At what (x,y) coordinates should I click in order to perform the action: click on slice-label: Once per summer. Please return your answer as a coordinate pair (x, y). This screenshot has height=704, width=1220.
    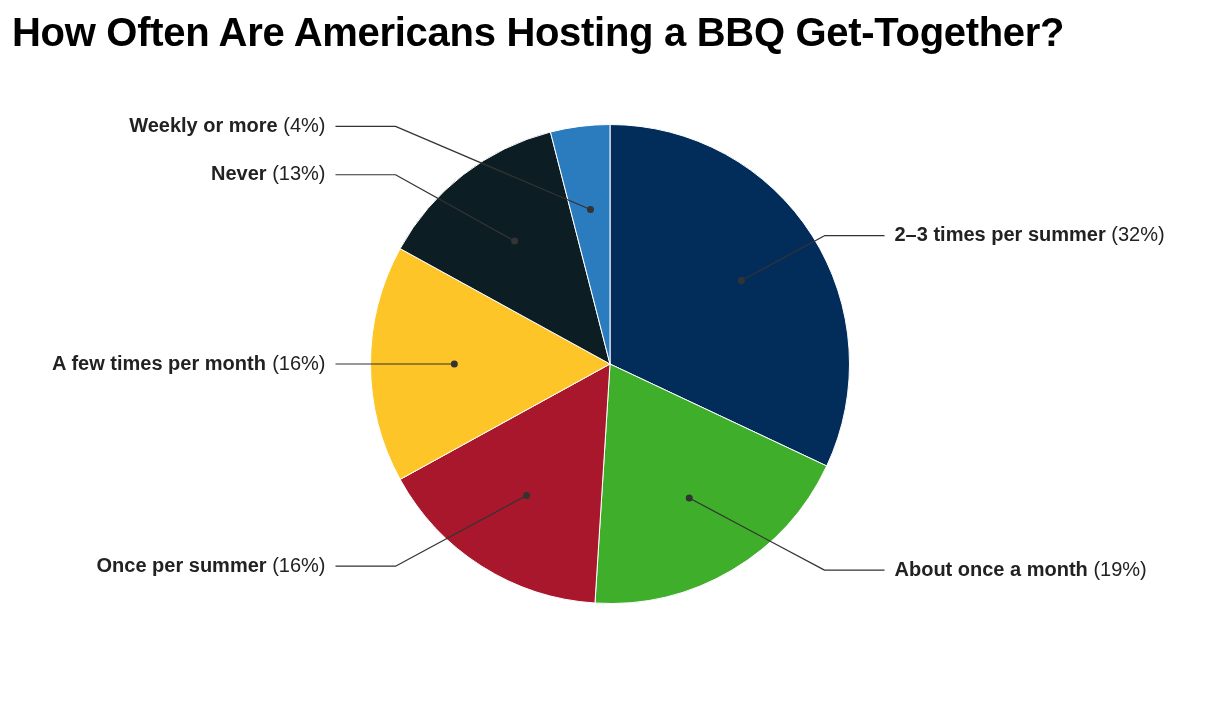
    Looking at the image, I should click on (184, 564).